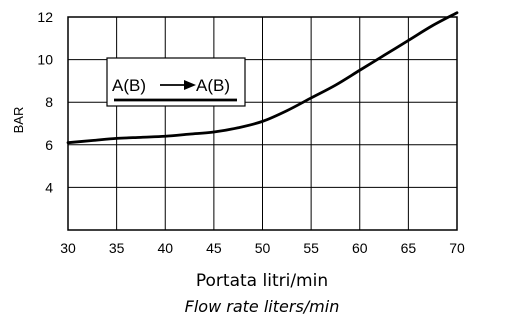 The width and height of the screenshot is (515, 325). I want to click on x-tick-label: 60, so click(360, 248).